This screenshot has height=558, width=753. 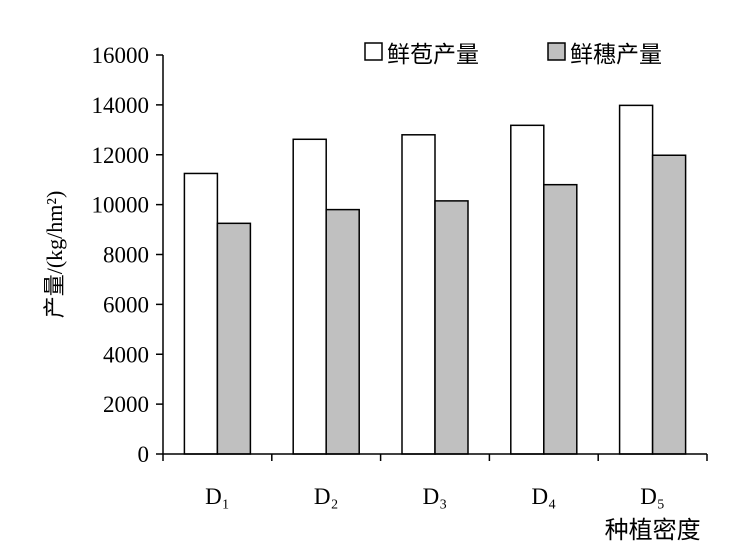 I want to click on y-tick-label: 2000, so click(x=126, y=404).